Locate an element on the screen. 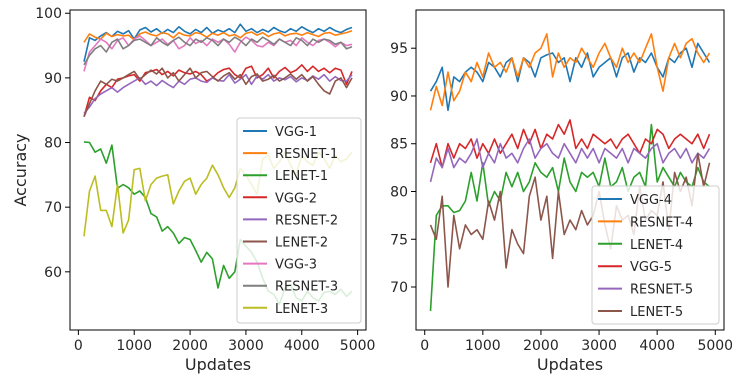 Image resolution: width=732 pixels, height=379 pixels. legend-entry-label: VGG-3 is located at coordinates (296, 265).